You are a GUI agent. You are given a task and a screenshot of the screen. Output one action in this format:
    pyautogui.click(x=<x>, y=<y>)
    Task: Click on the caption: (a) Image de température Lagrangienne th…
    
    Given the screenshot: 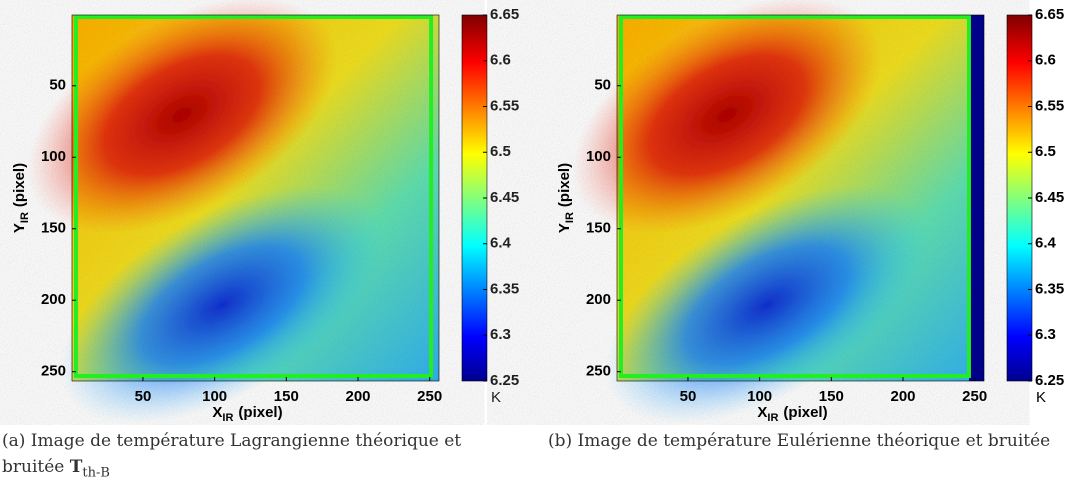 What is the action you would take?
    pyautogui.click(x=262, y=457)
    